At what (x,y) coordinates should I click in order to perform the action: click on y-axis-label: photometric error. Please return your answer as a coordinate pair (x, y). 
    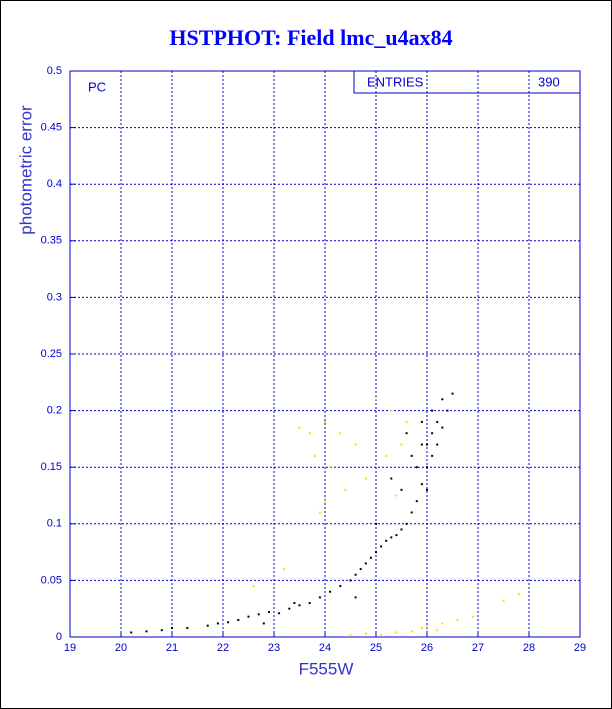
    Looking at the image, I should click on (25, 170).